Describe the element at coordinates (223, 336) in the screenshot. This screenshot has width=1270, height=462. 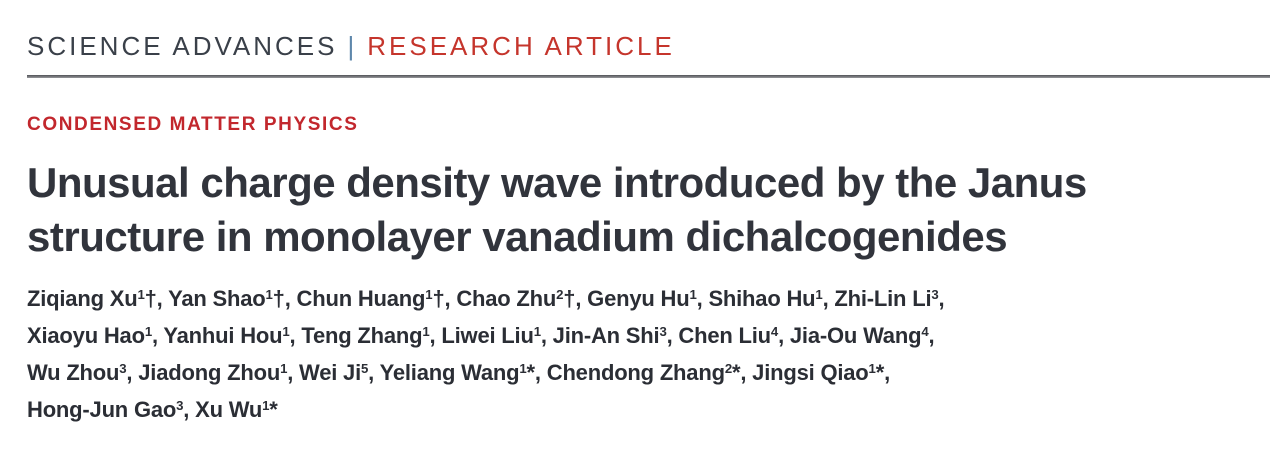
I see `author-name: Yanhui Hou` at that location.